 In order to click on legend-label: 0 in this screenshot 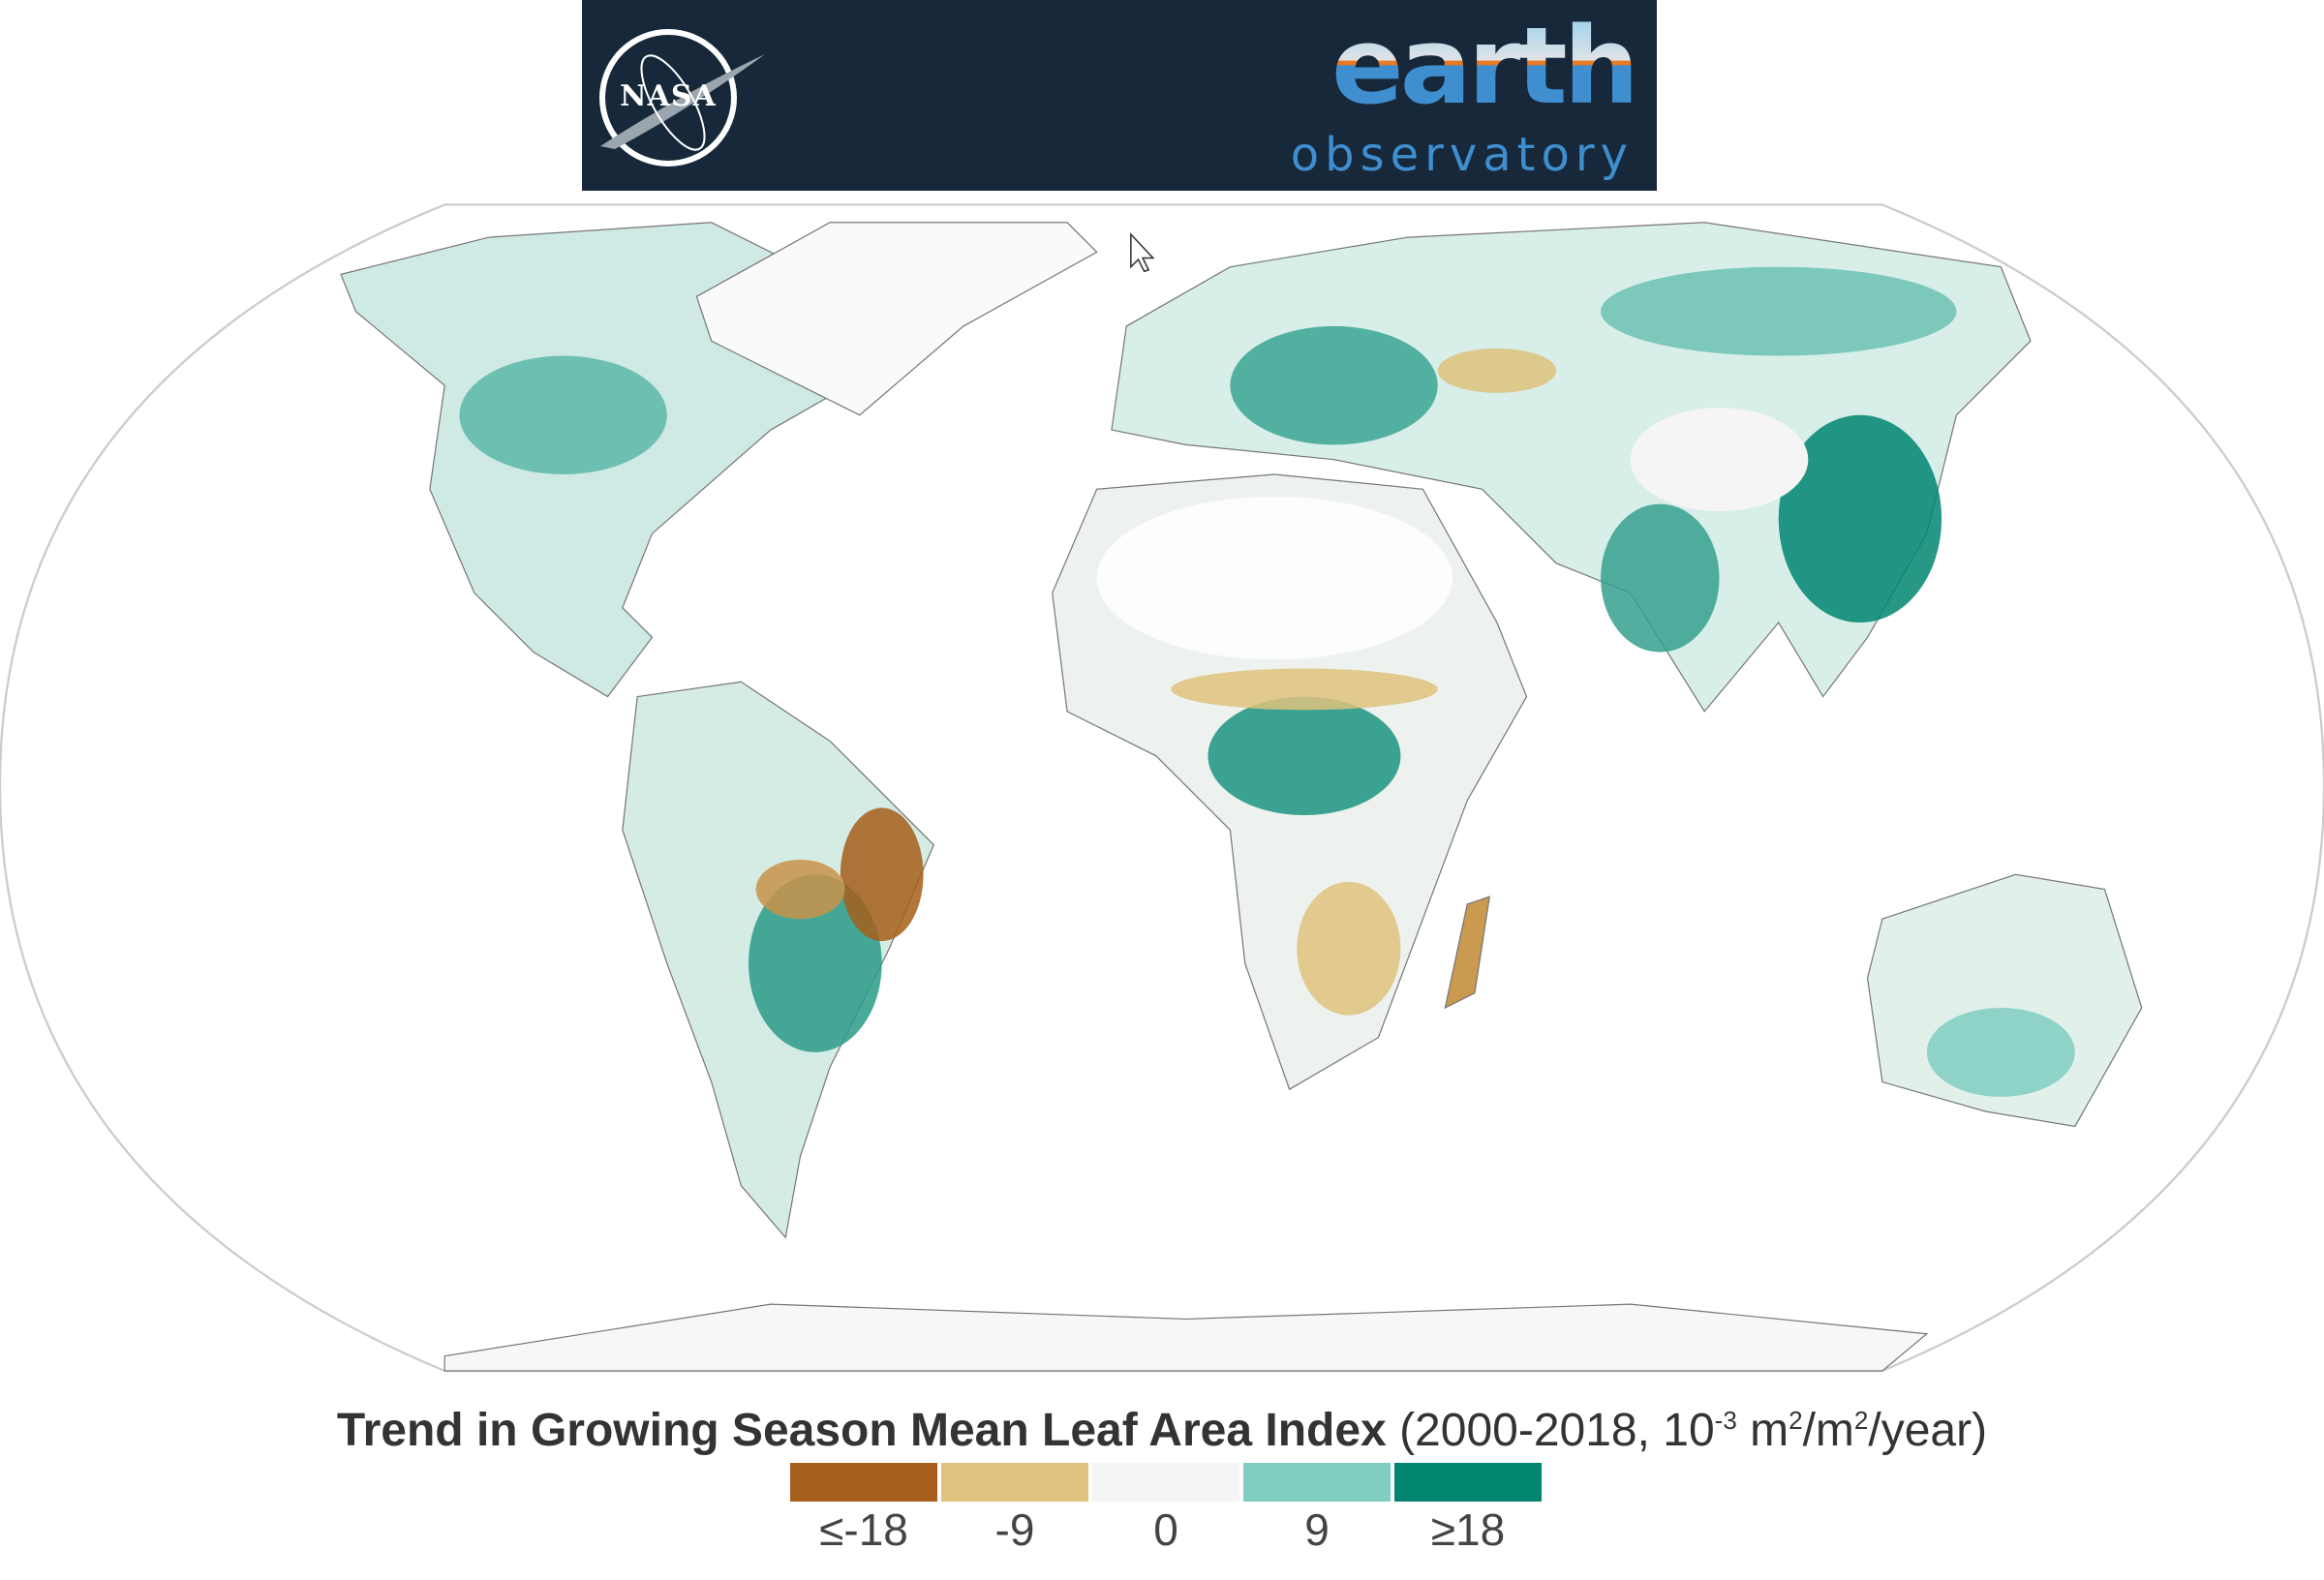, I will do `click(1165, 1529)`.